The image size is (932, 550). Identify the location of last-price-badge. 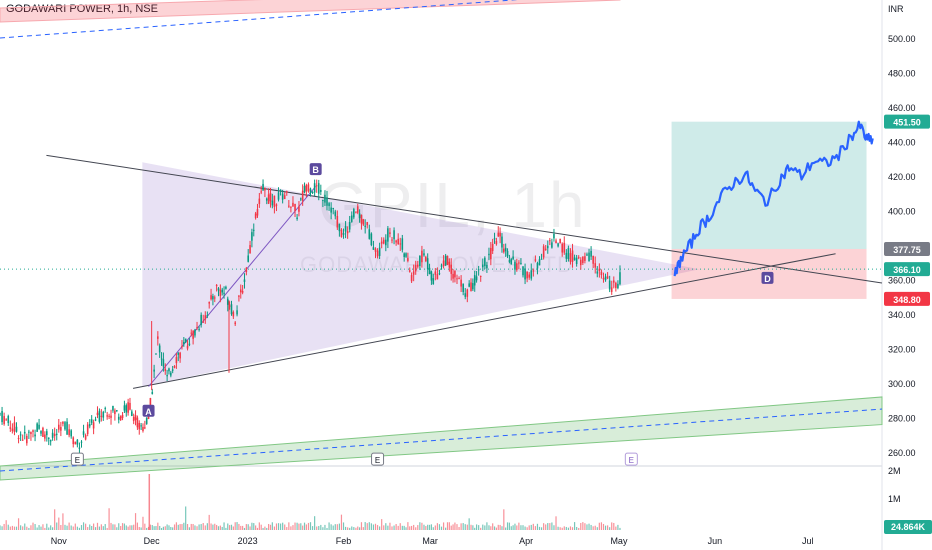
(907, 269).